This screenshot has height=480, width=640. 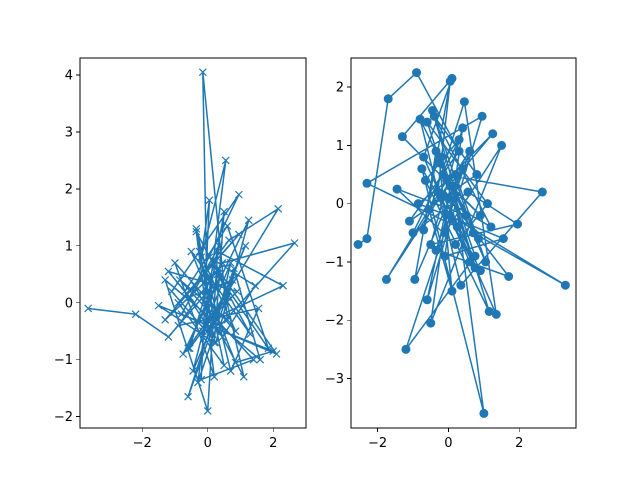 What do you see at coordinates (334, 321) in the screenshot?
I see `y-tick-label: −2` at bounding box center [334, 321].